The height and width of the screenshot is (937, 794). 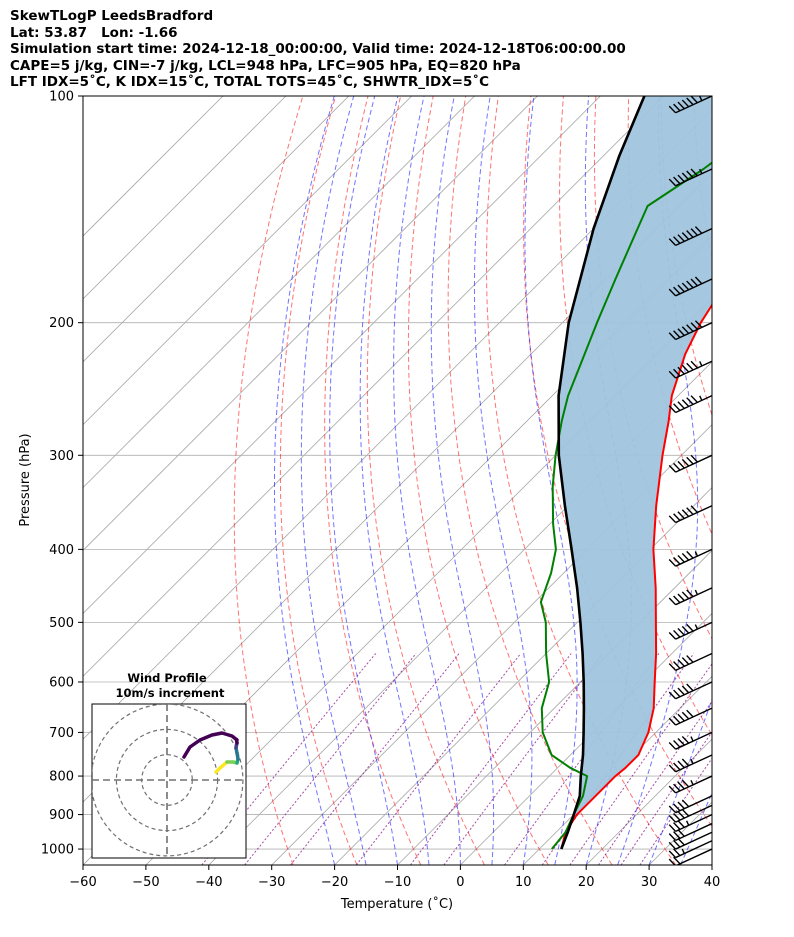 I want to click on wind-barbs, so click(x=690, y=480).